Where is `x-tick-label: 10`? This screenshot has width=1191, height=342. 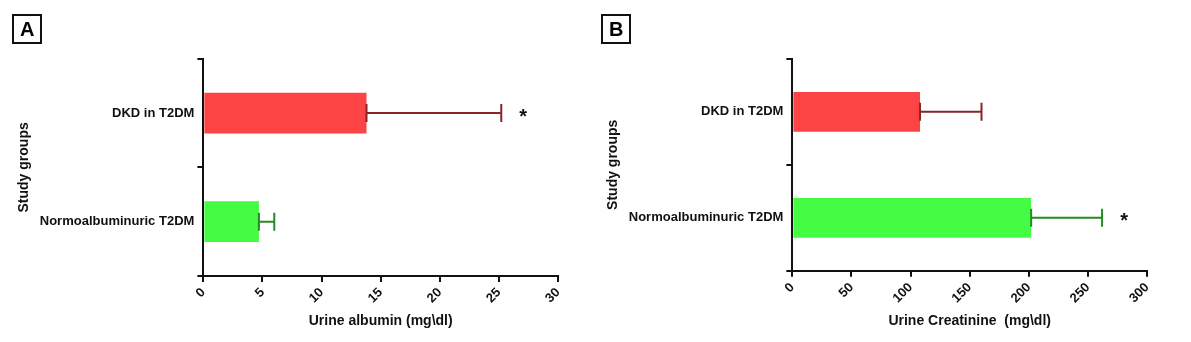
x-tick-label: 10 is located at coordinates (316, 295).